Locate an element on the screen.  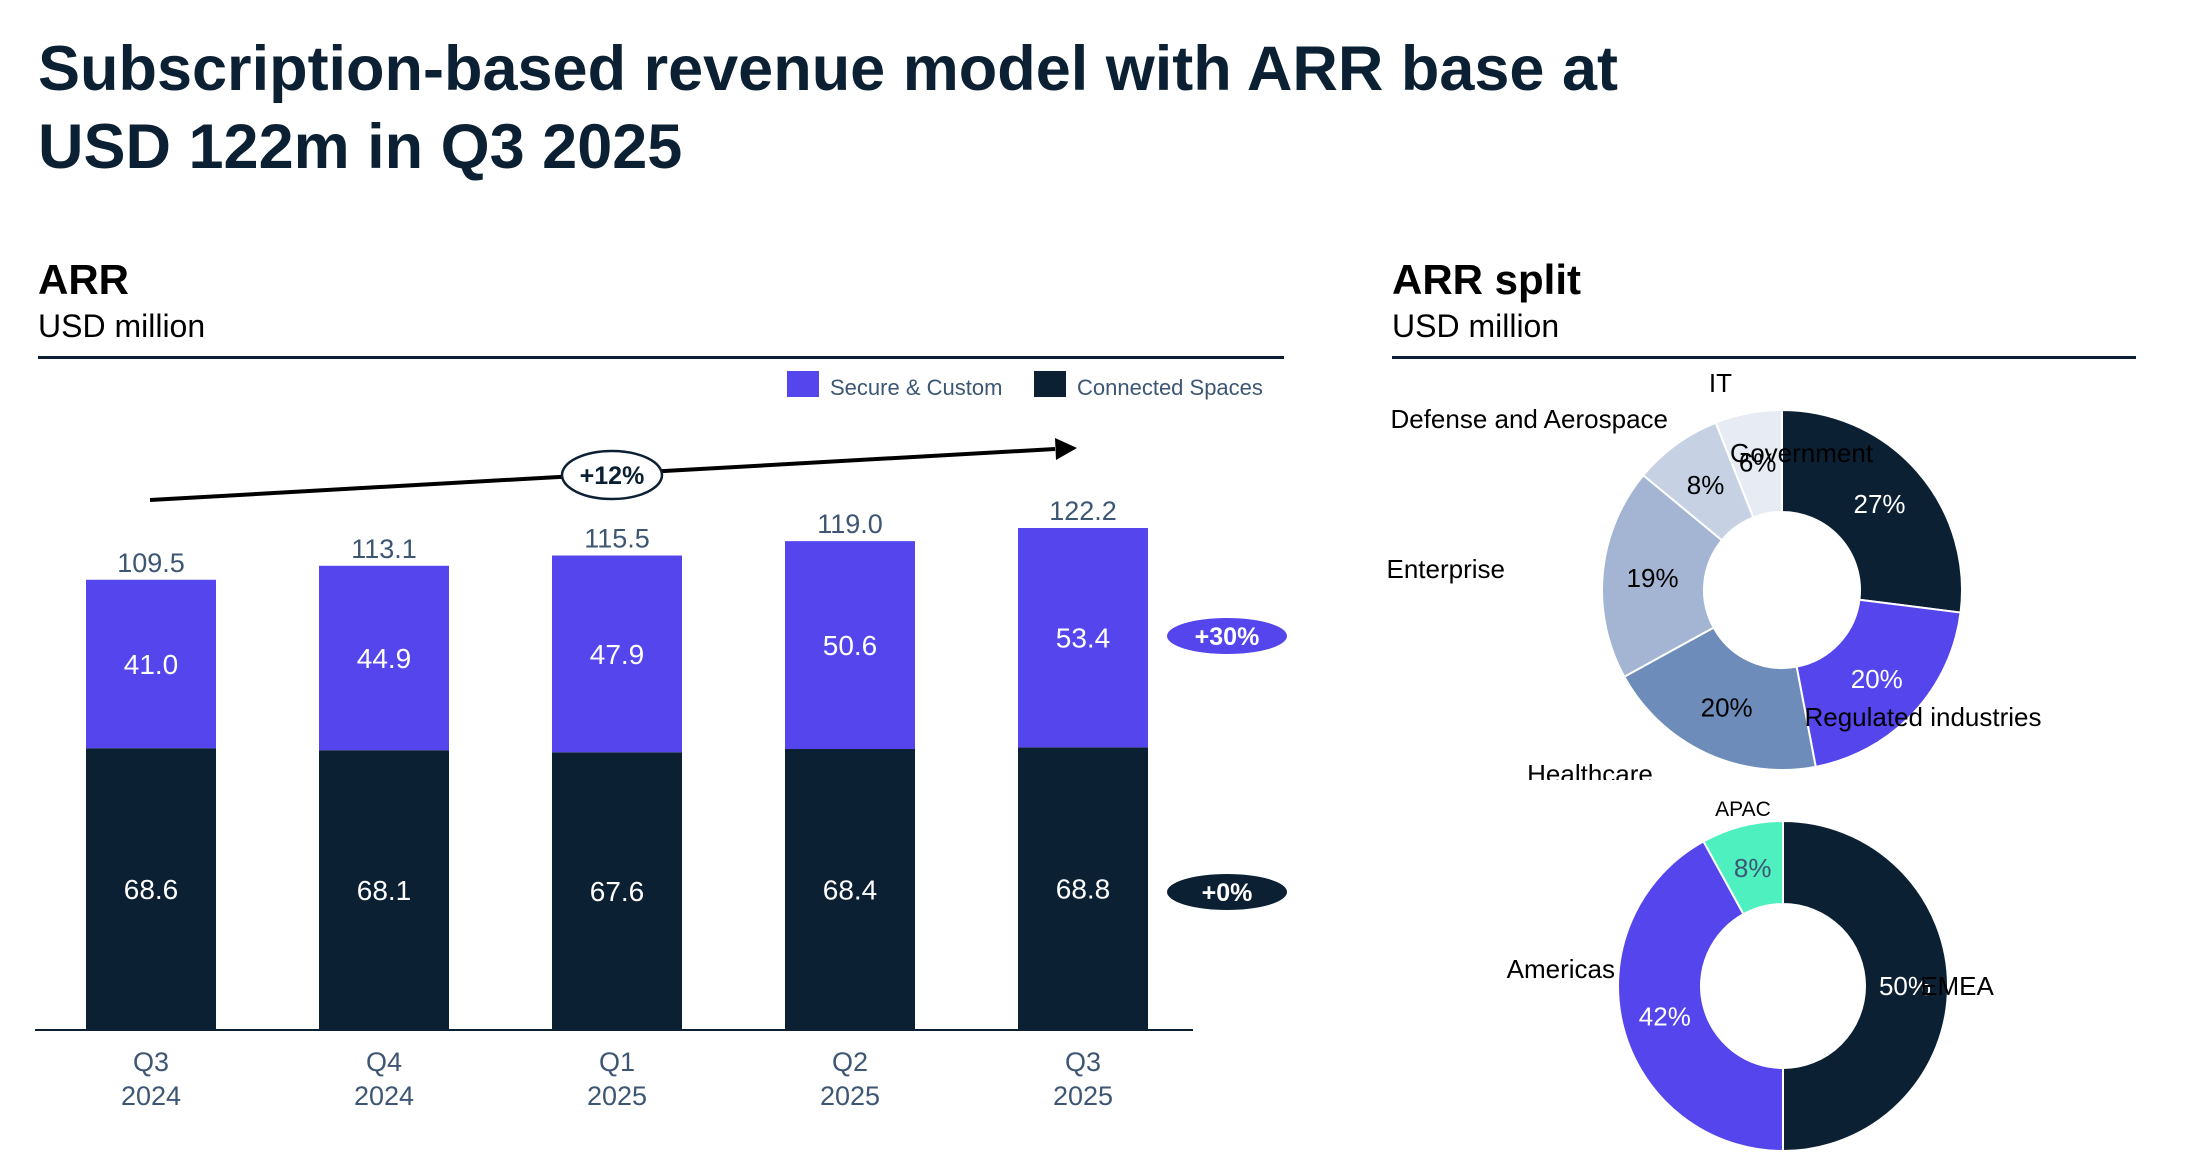
value-label-secure-custom-3: 50.6 is located at coordinates (850, 645).